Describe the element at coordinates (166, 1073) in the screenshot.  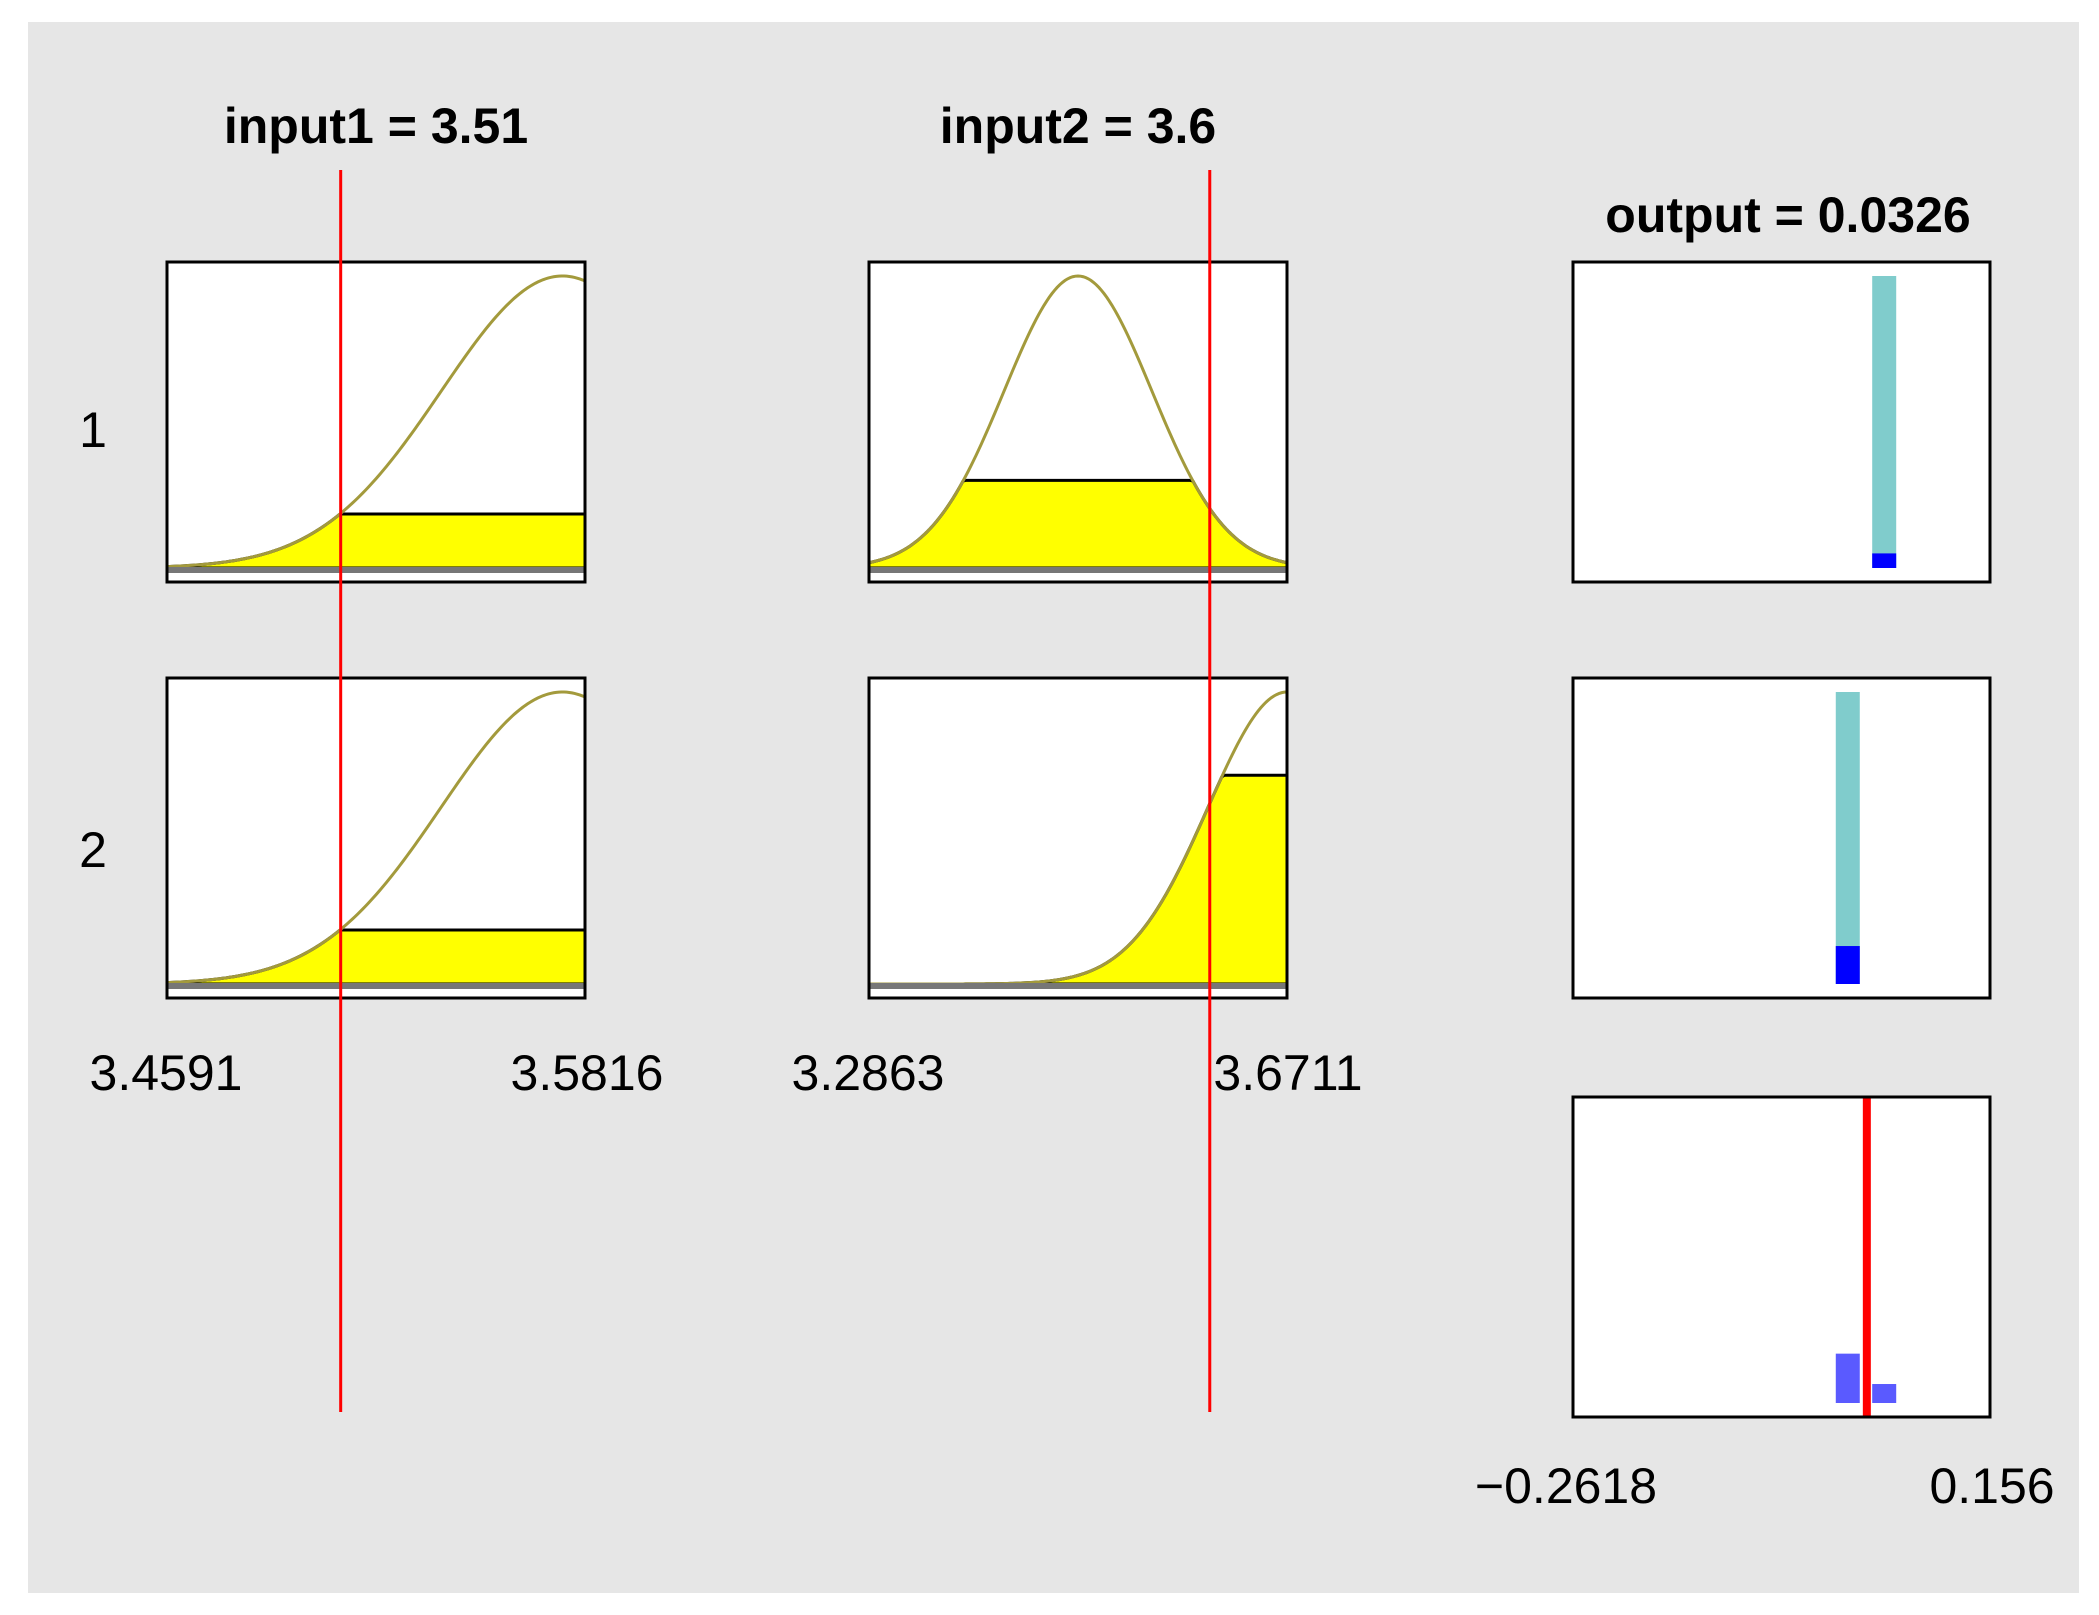
I see `input1-range-min: 3.4591` at that location.